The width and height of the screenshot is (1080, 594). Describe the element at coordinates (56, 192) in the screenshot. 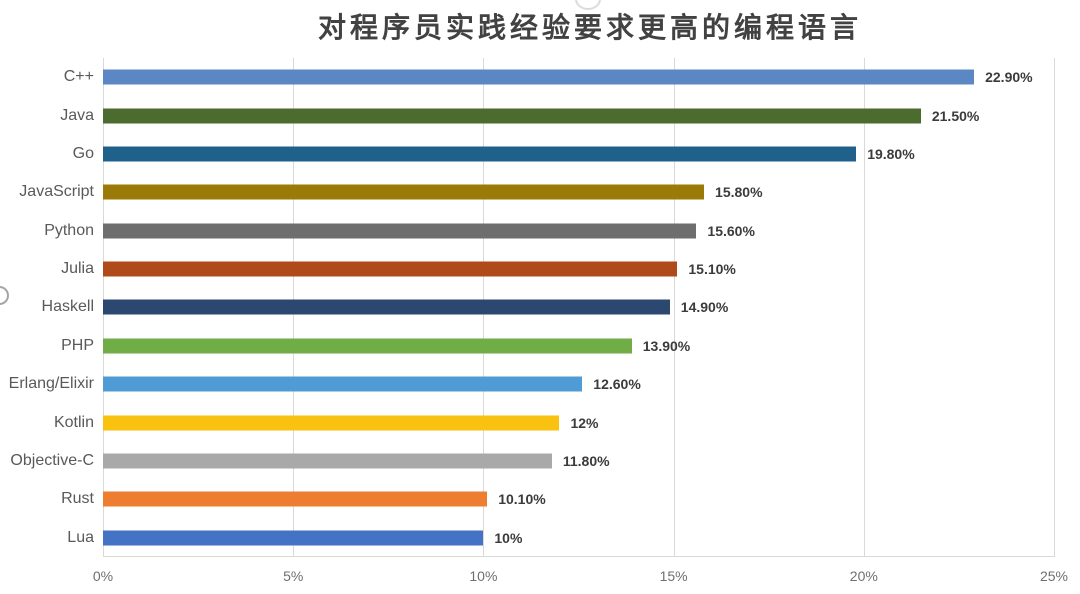

I see `category-label: JavaScript` at that location.